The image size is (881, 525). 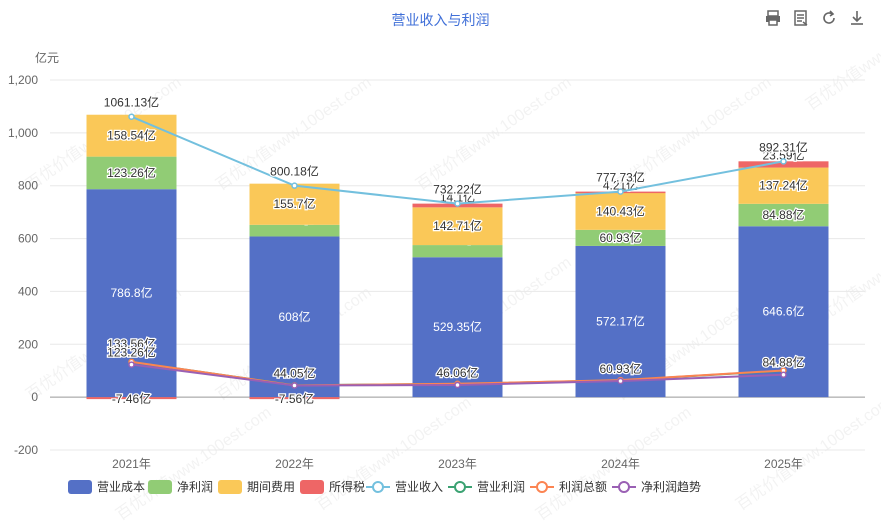 What do you see at coordinates (23, 133) in the screenshot?
I see `y-tick-label: 1,000` at bounding box center [23, 133].